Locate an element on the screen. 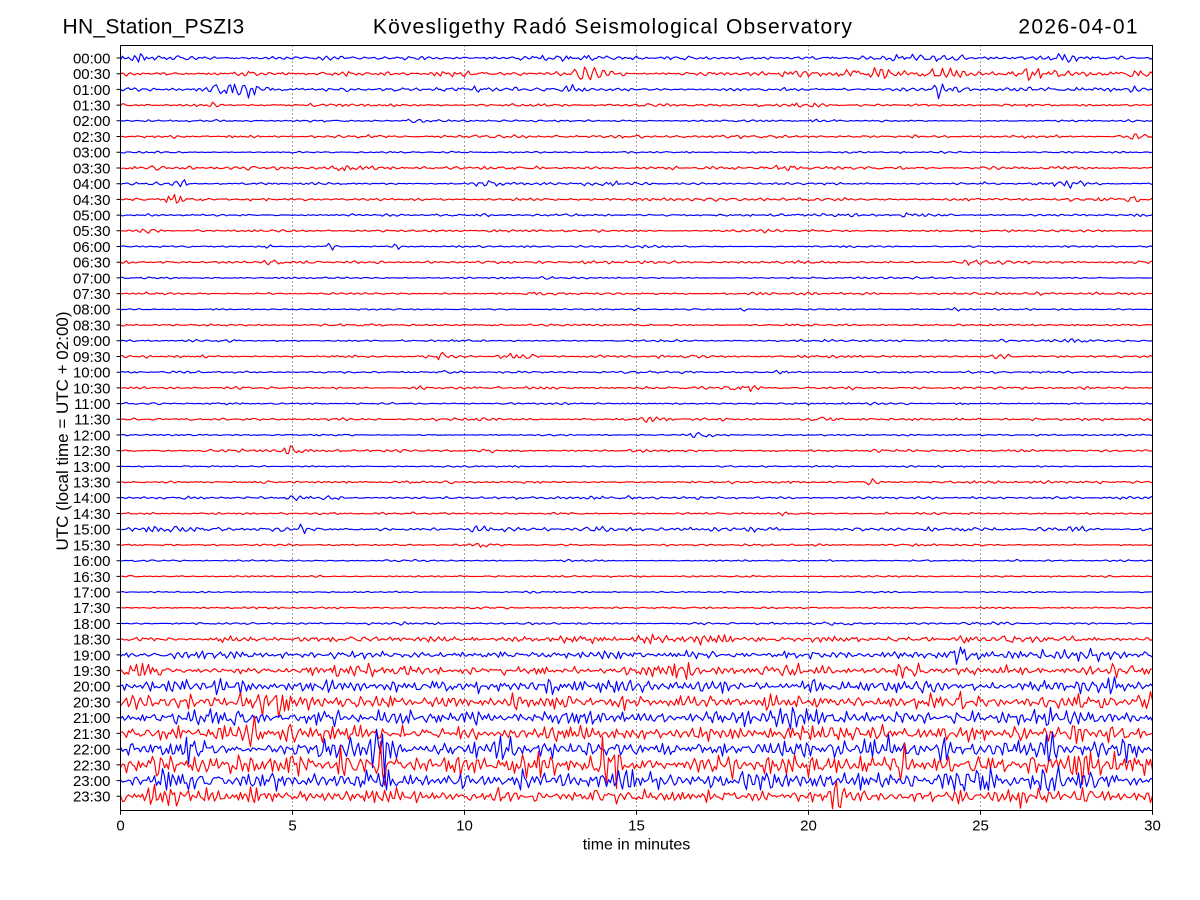 Image resolution: width=1200 pixels, height=900 pixels. svg-text: 09:30 is located at coordinates (92, 357).